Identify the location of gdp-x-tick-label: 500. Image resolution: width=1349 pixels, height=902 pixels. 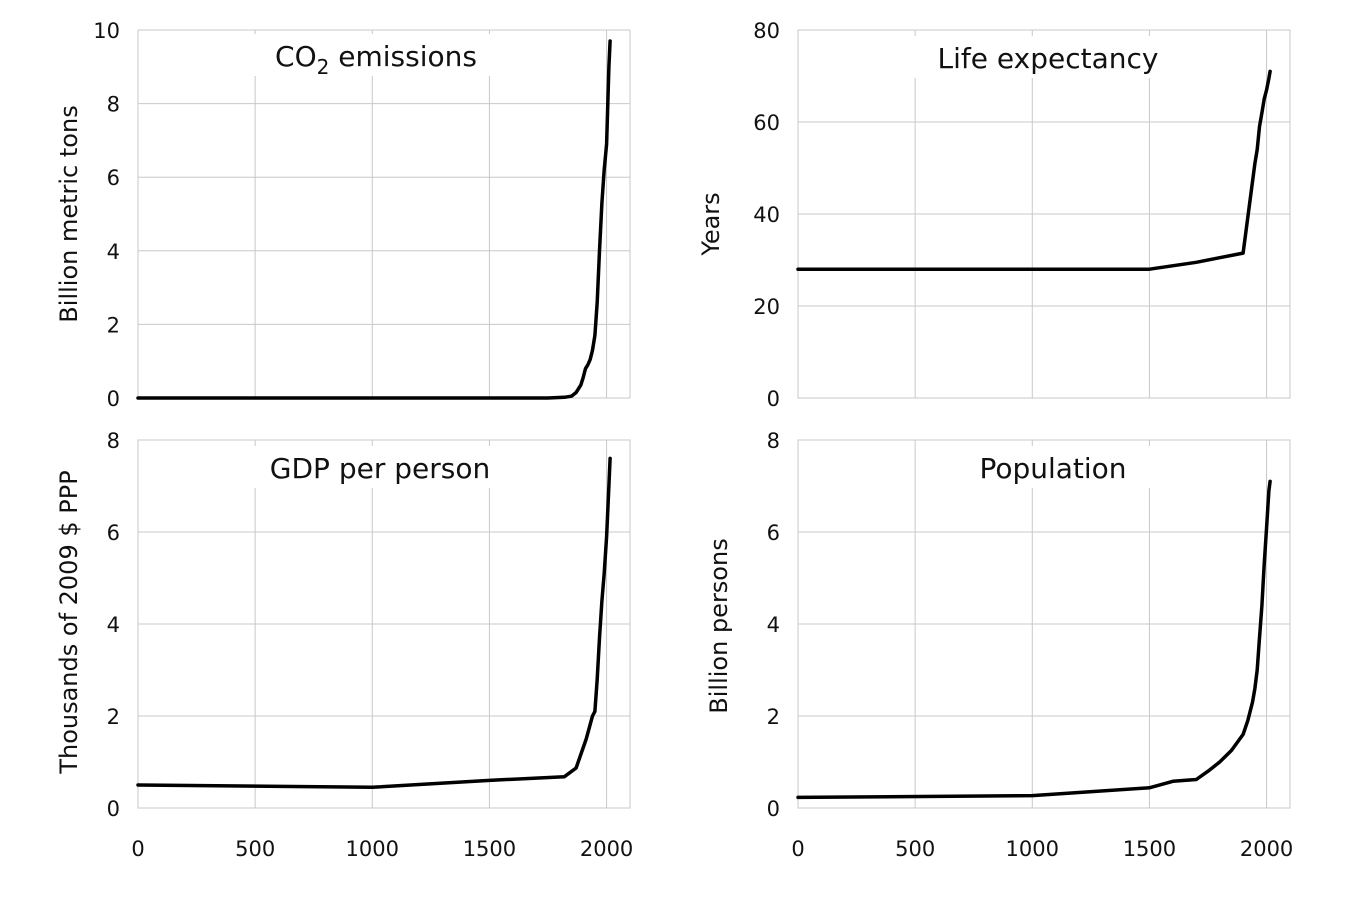
(255, 849).